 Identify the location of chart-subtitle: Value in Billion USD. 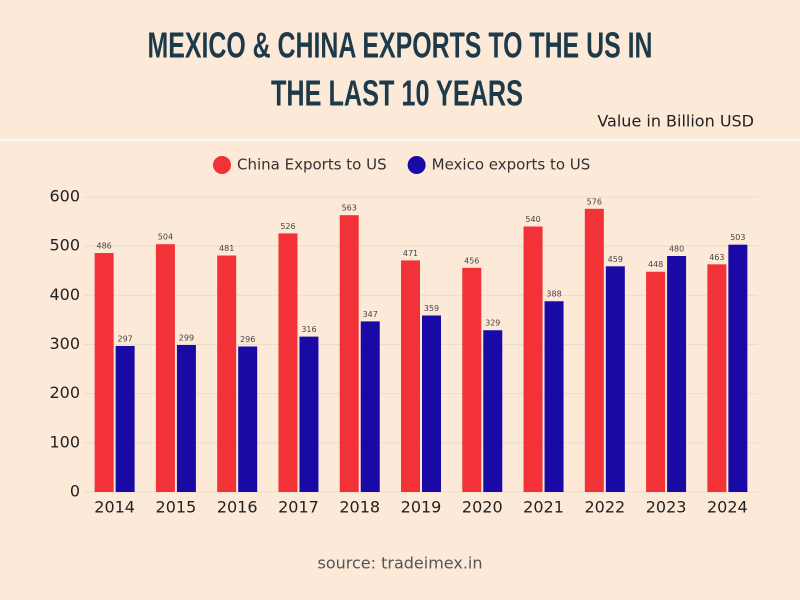
(675, 121).